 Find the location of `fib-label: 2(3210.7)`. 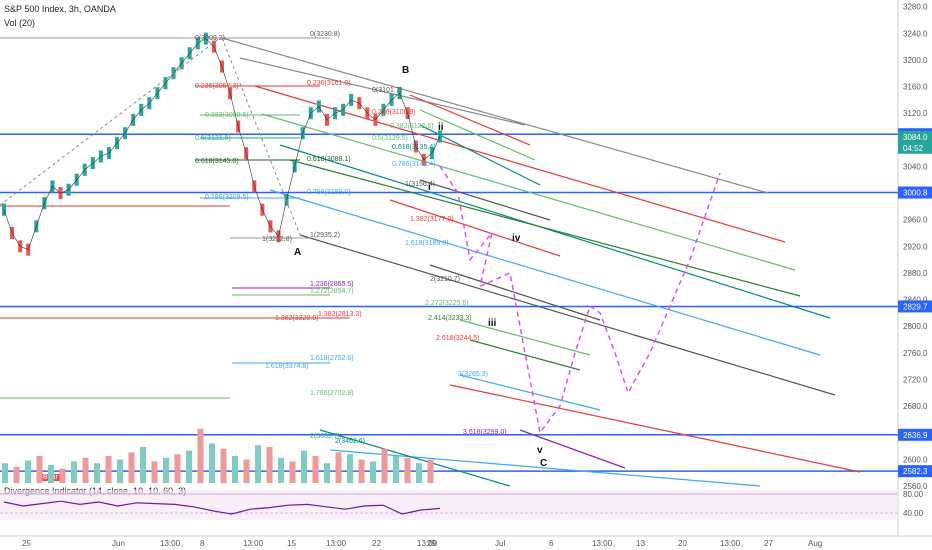

fib-label: 2(3210.7) is located at coordinates (445, 279).